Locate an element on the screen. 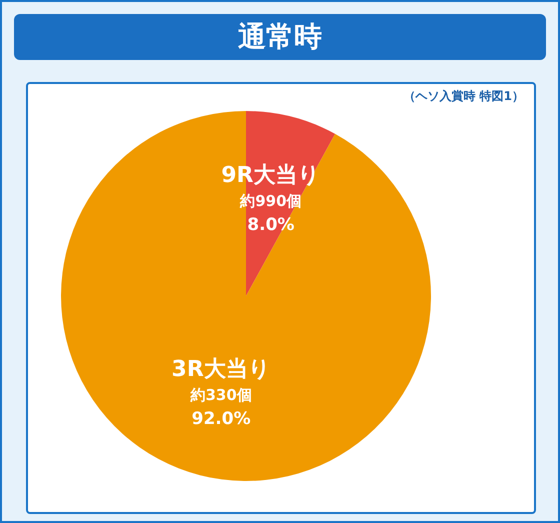  text: （ヘソ入賞時 特図1） is located at coordinates (463, 96).